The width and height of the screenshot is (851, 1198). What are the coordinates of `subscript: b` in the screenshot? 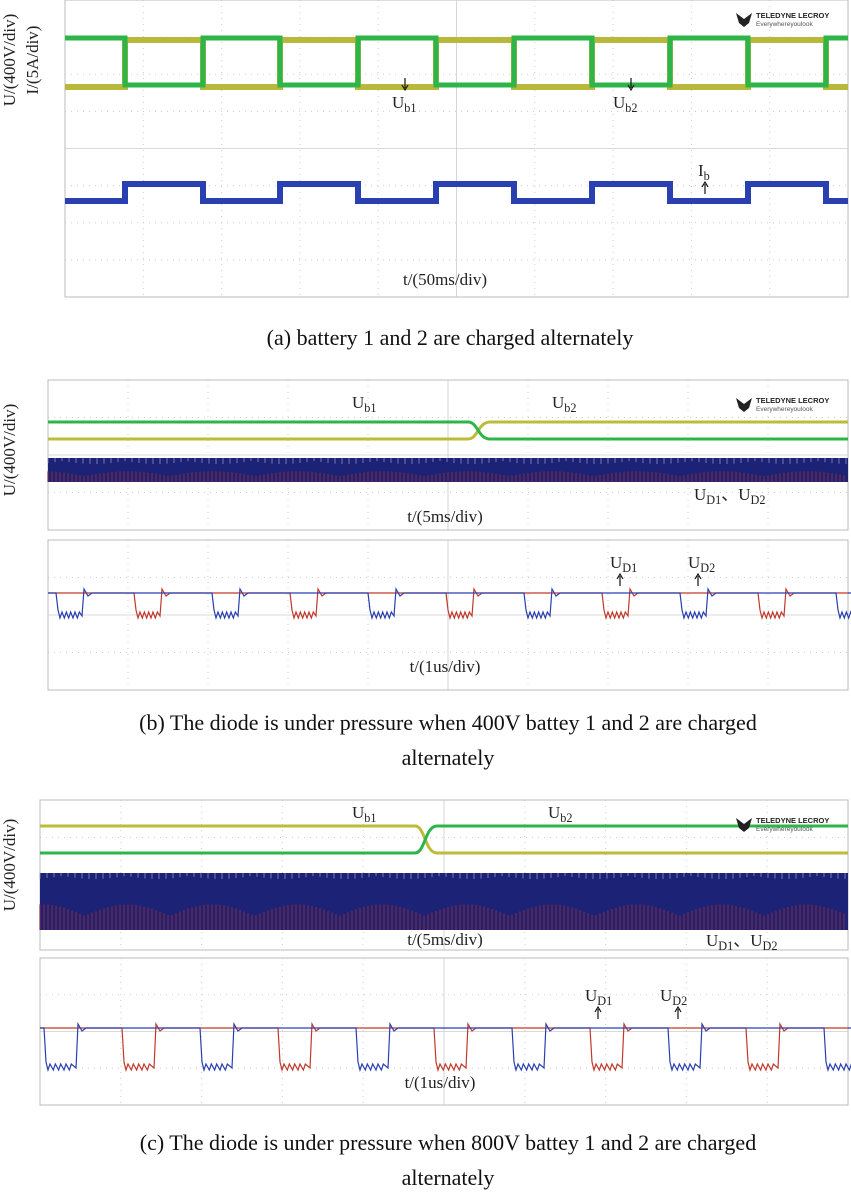 It's located at (707, 176).